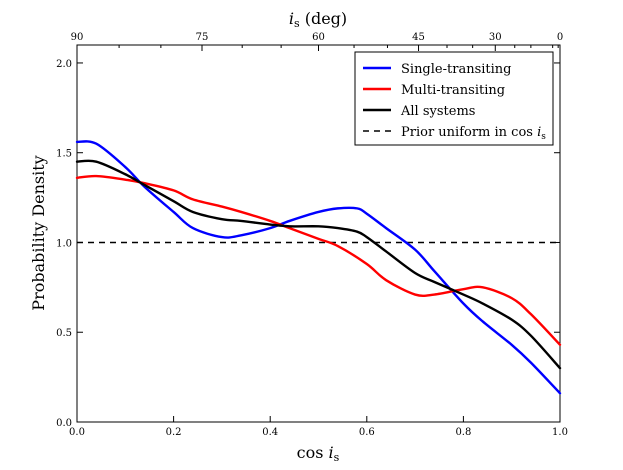 The height and width of the screenshot is (470, 623). What do you see at coordinates (337, 457) in the screenshot?
I see `x-axis-label-sub: s` at bounding box center [337, 457].